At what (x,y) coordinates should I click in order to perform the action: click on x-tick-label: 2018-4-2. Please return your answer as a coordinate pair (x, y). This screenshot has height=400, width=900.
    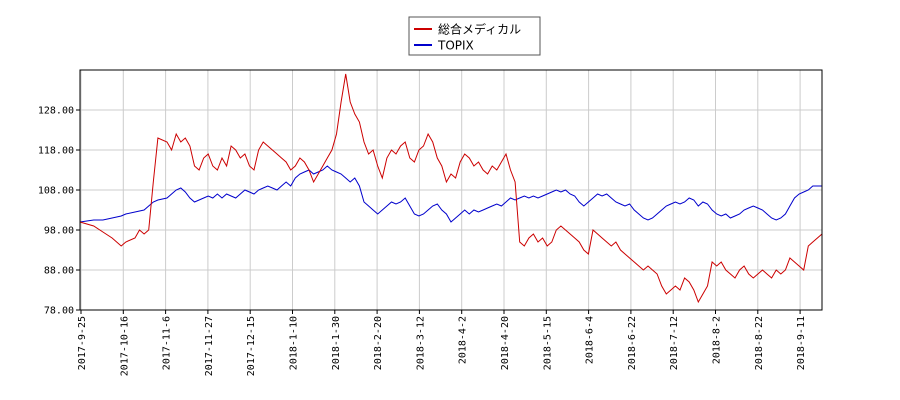
    Looking at the image, I should click on (463, 340).